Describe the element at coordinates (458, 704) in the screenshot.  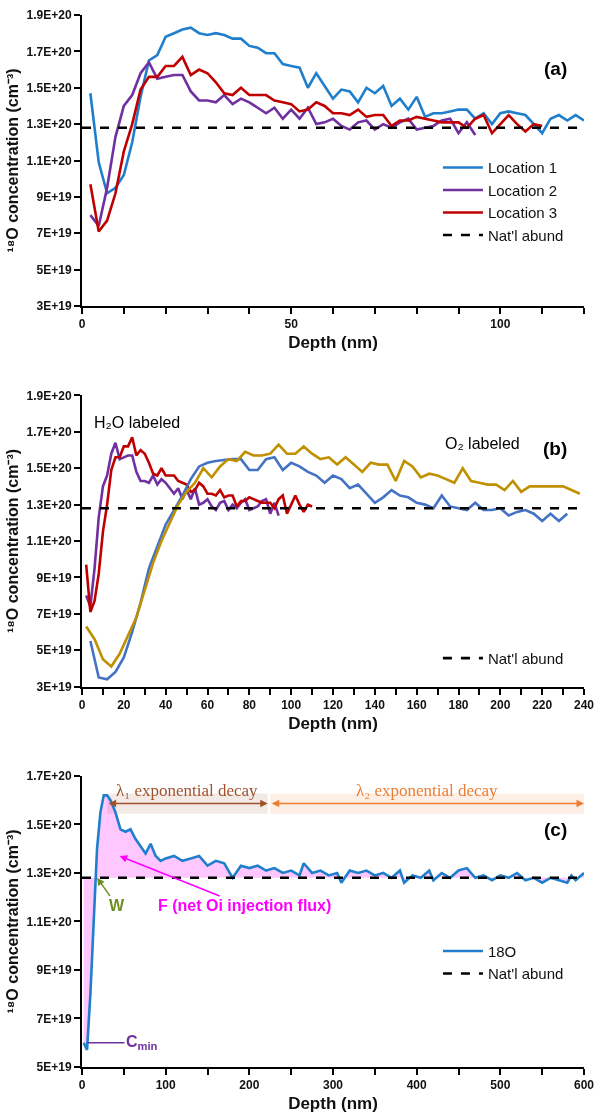
I see `x-tick-label: 180` at that location.